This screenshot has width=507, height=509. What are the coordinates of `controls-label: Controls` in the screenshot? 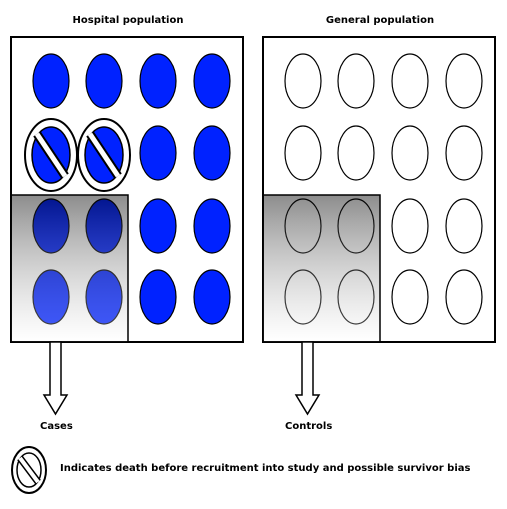 It's located at (309, 426).